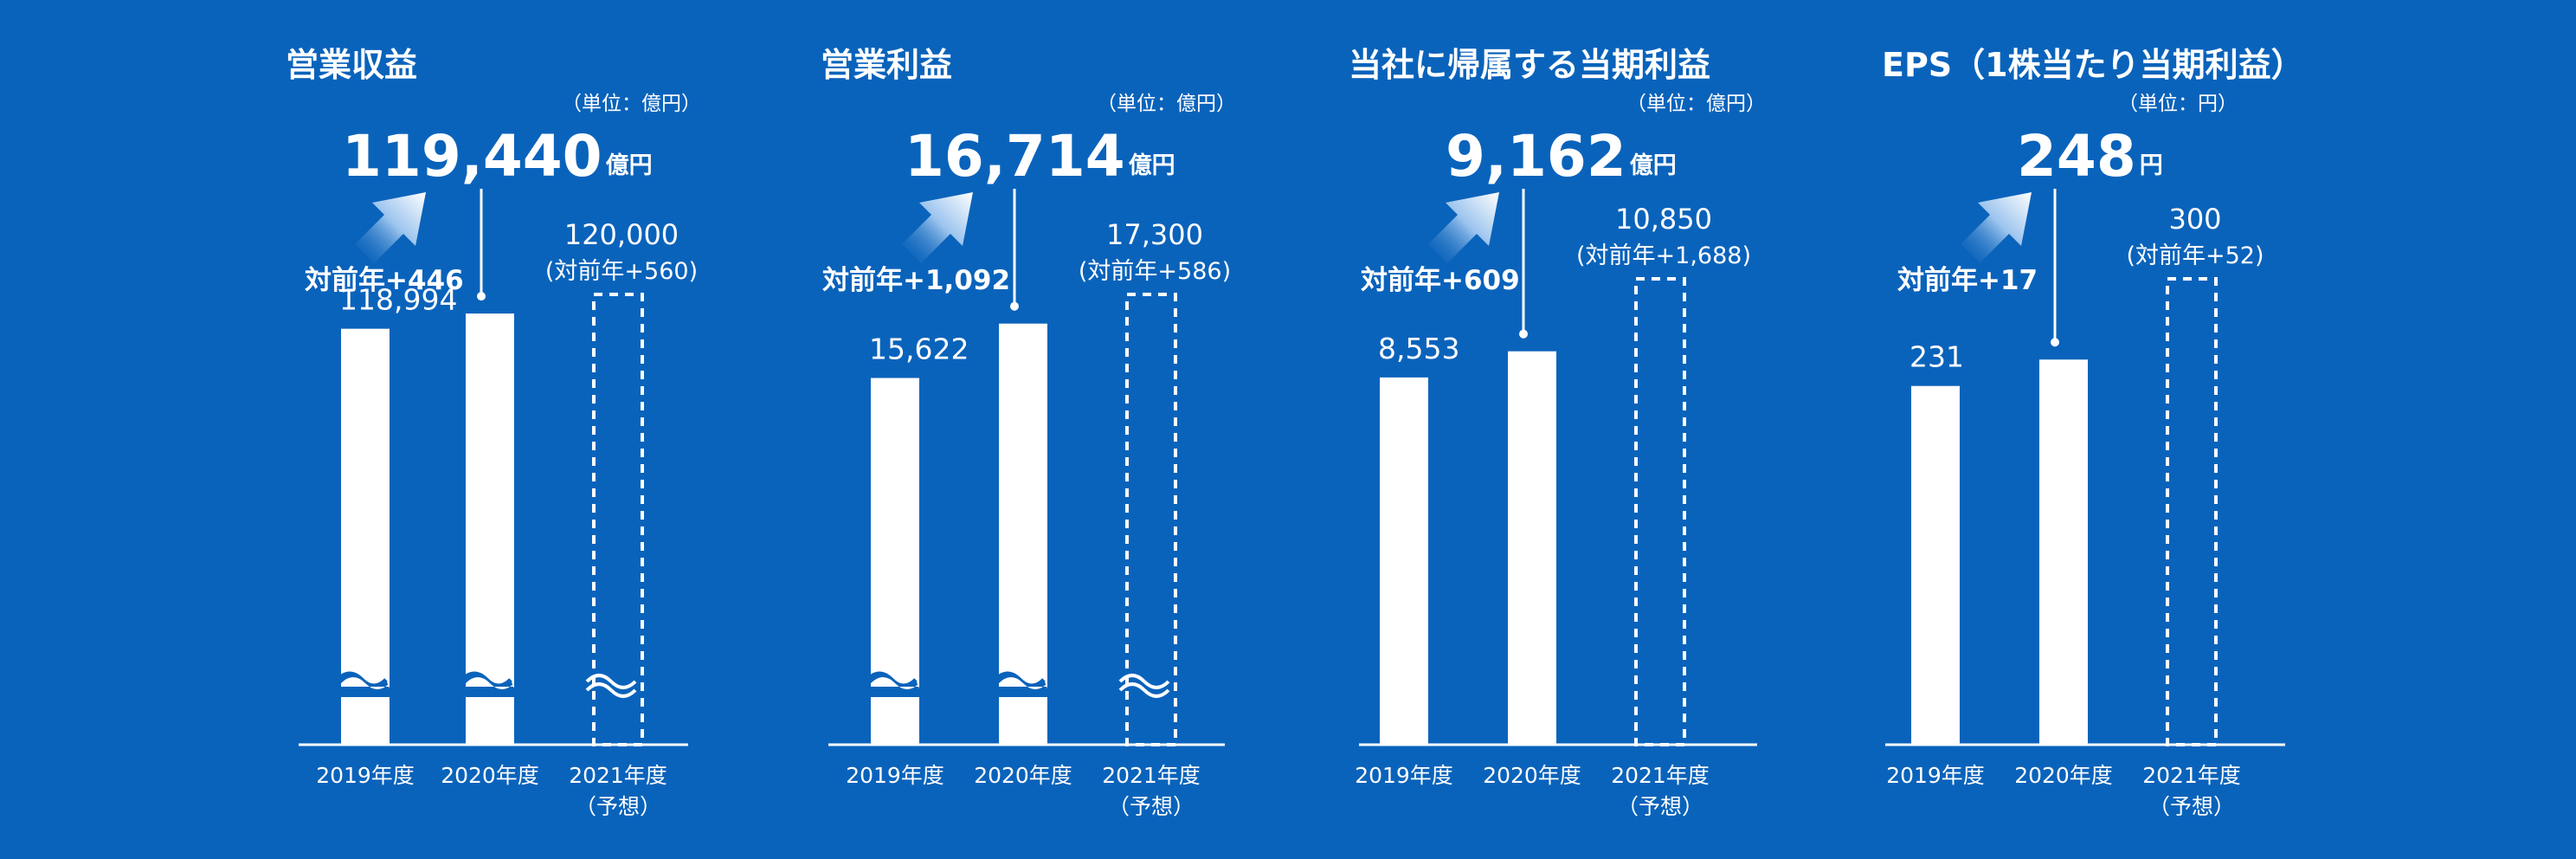 This screenshot has width=2576, height=859. Describe the element at coordinates (1536, 157) in the screenshot. I see `headline-value: 9,162` at that location.